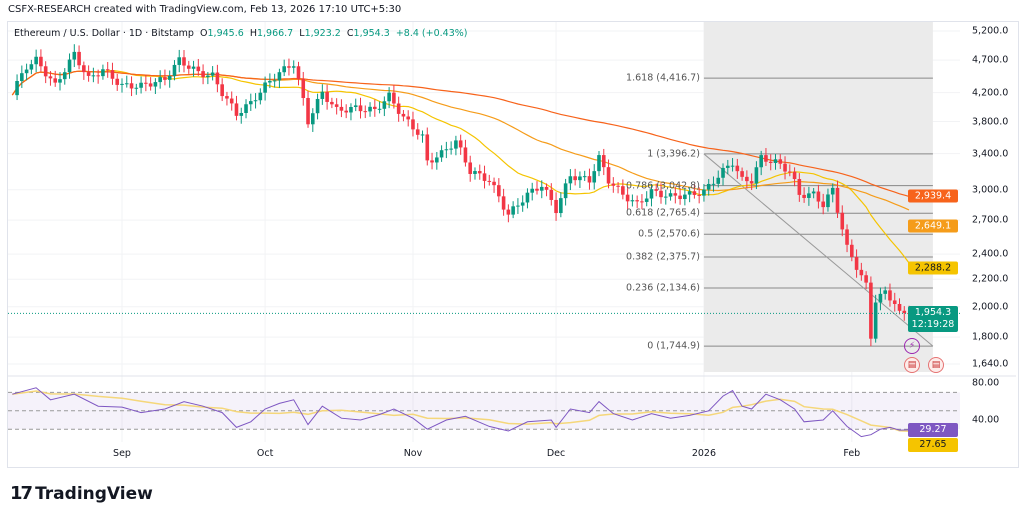 The image size is (1024, 516). What do you see at coordinates (912, 346) in the screenshot?
I see `lightning-event-icon: ⚡` at bounding box center [912, 346].